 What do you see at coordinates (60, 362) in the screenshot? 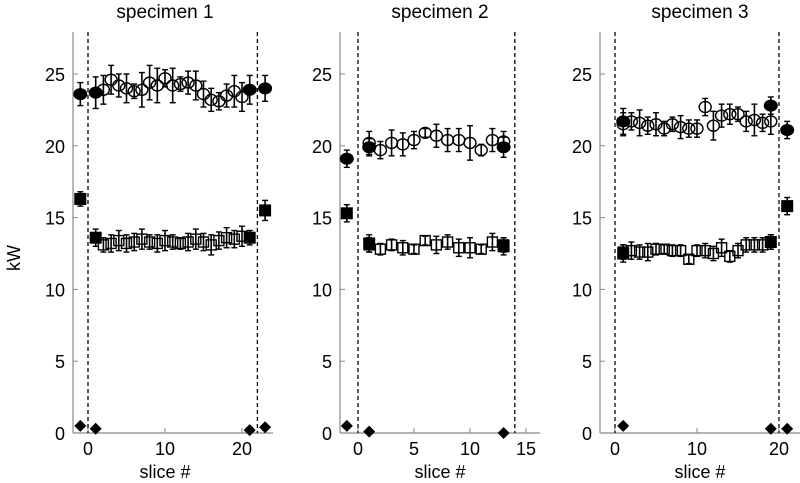
I see `y-tick-label: 5` at bounding box center [60, 362].